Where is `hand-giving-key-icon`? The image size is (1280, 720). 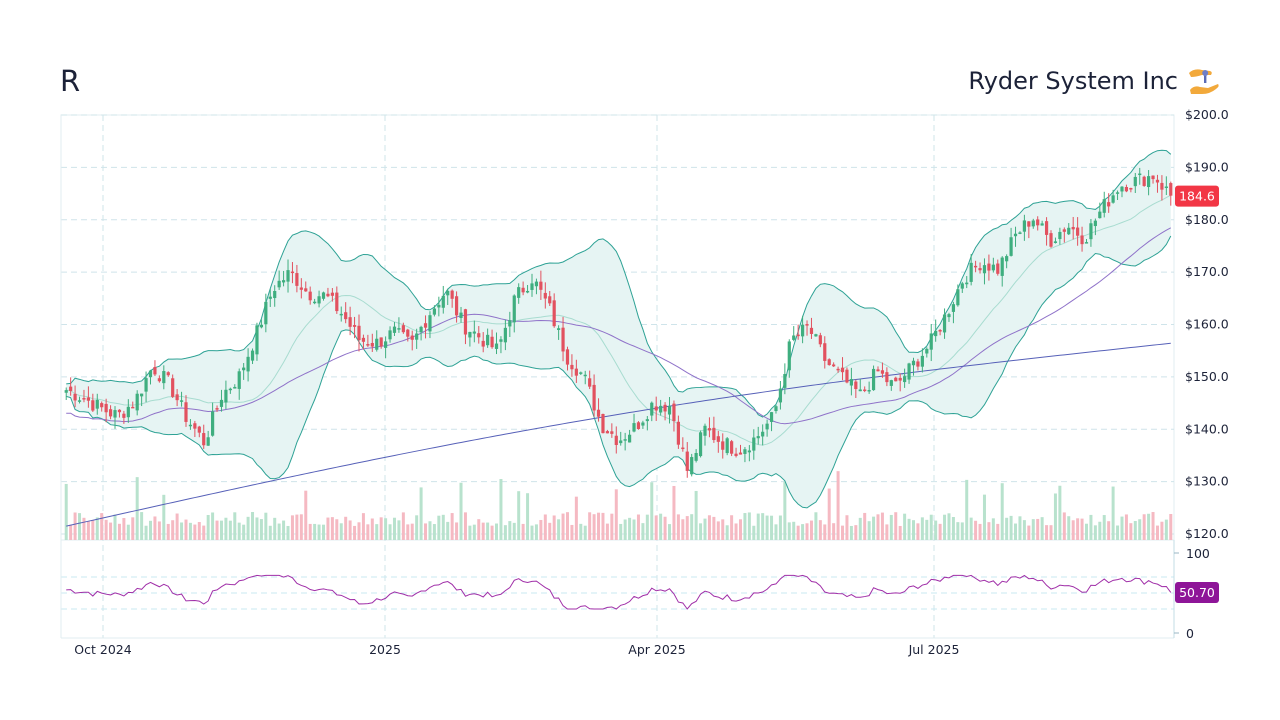 hand-giving-key-icon is located at coordinates (1204, 81).